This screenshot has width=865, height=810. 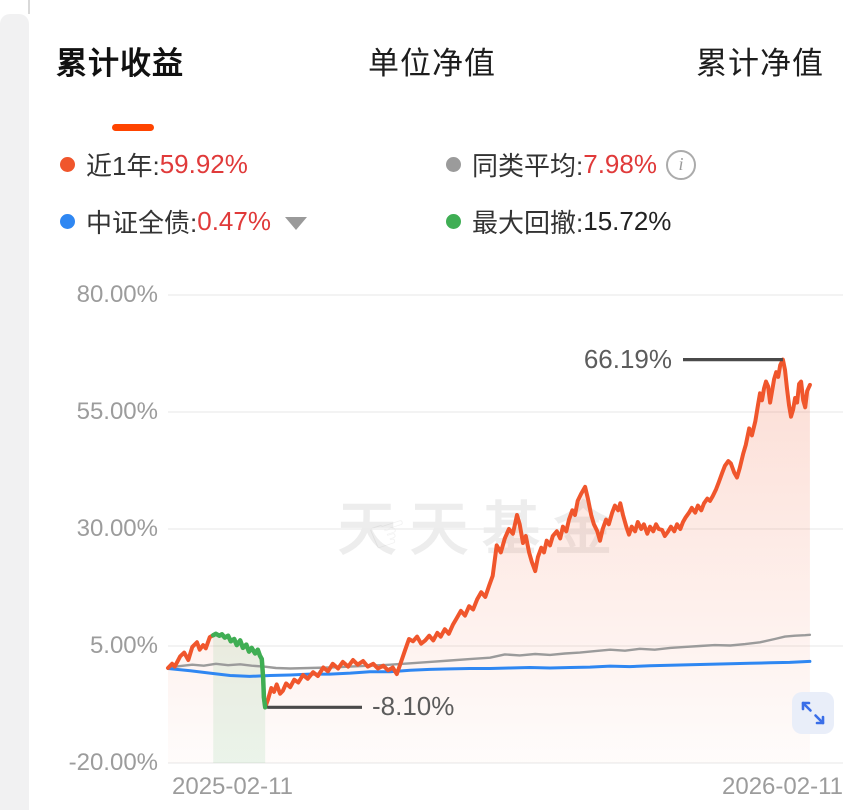 I want to click on legend-label: 中证全债:, so click(x=142, y=223).